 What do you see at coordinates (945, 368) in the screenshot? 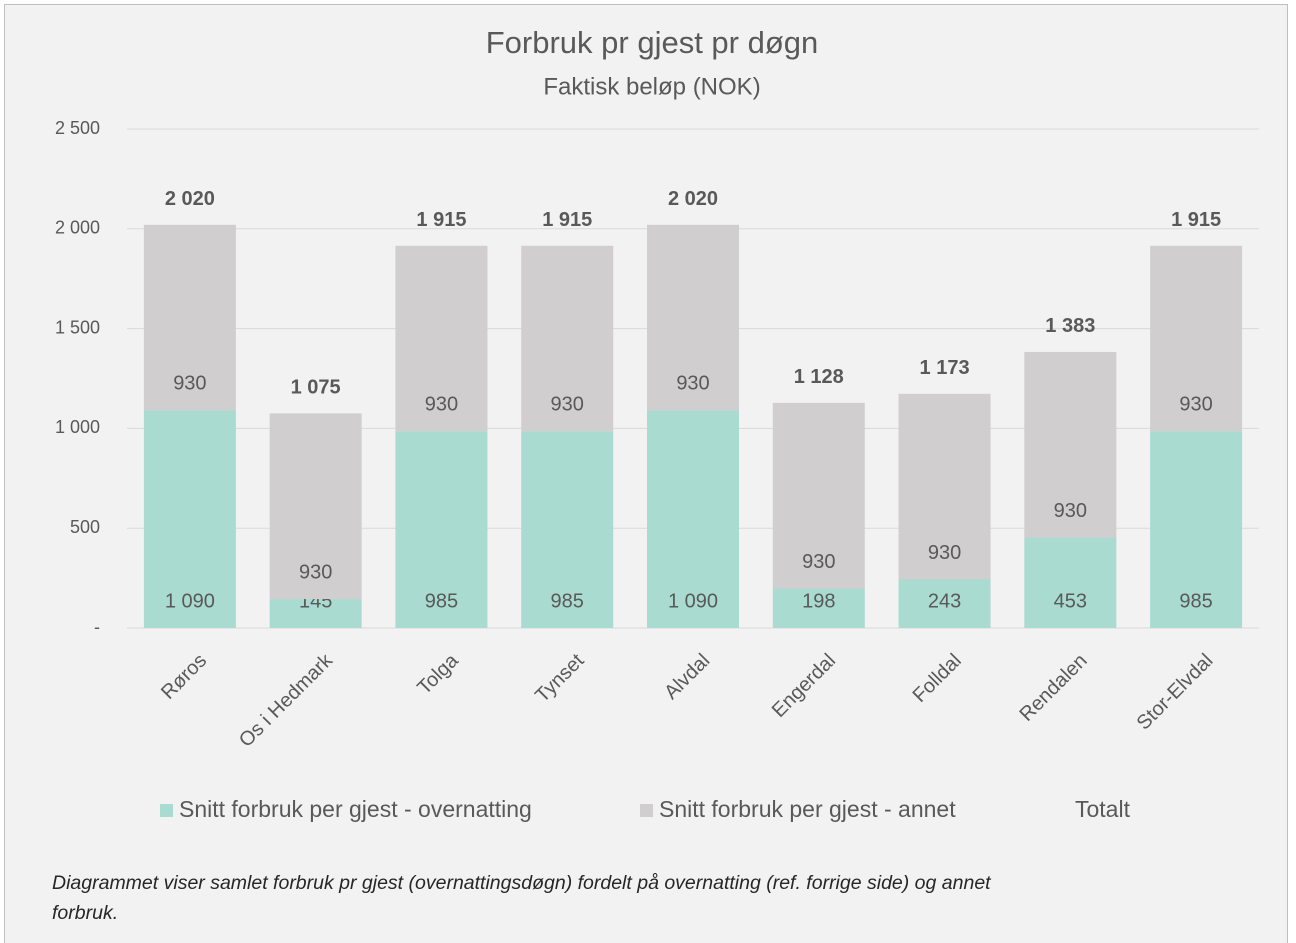
I see `total-label: 1 173` at bounding box center [945, 368].